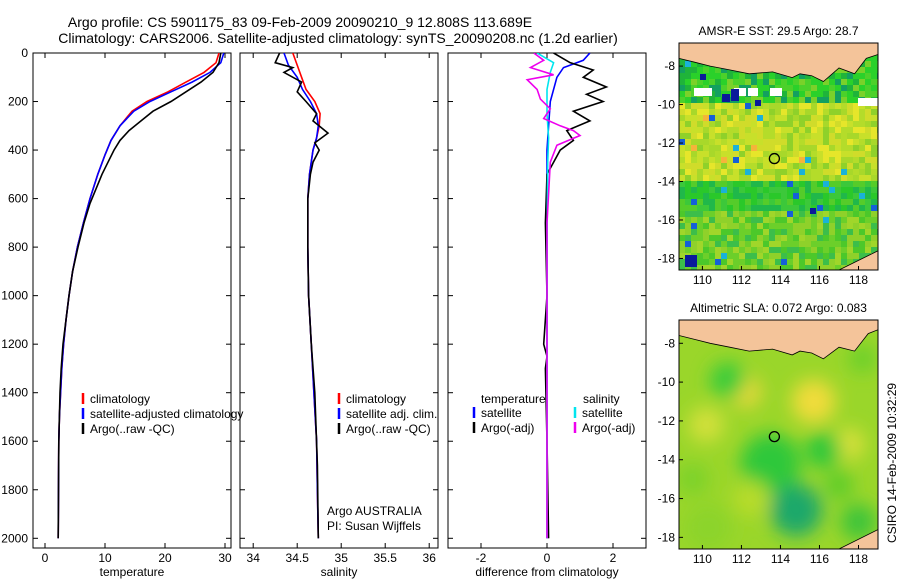 The width and height of the screenshot is (900, 580). Describe the element at coordinates (667, 105) in the screenshot. I see `map-y-tick-label: -10` at that location.